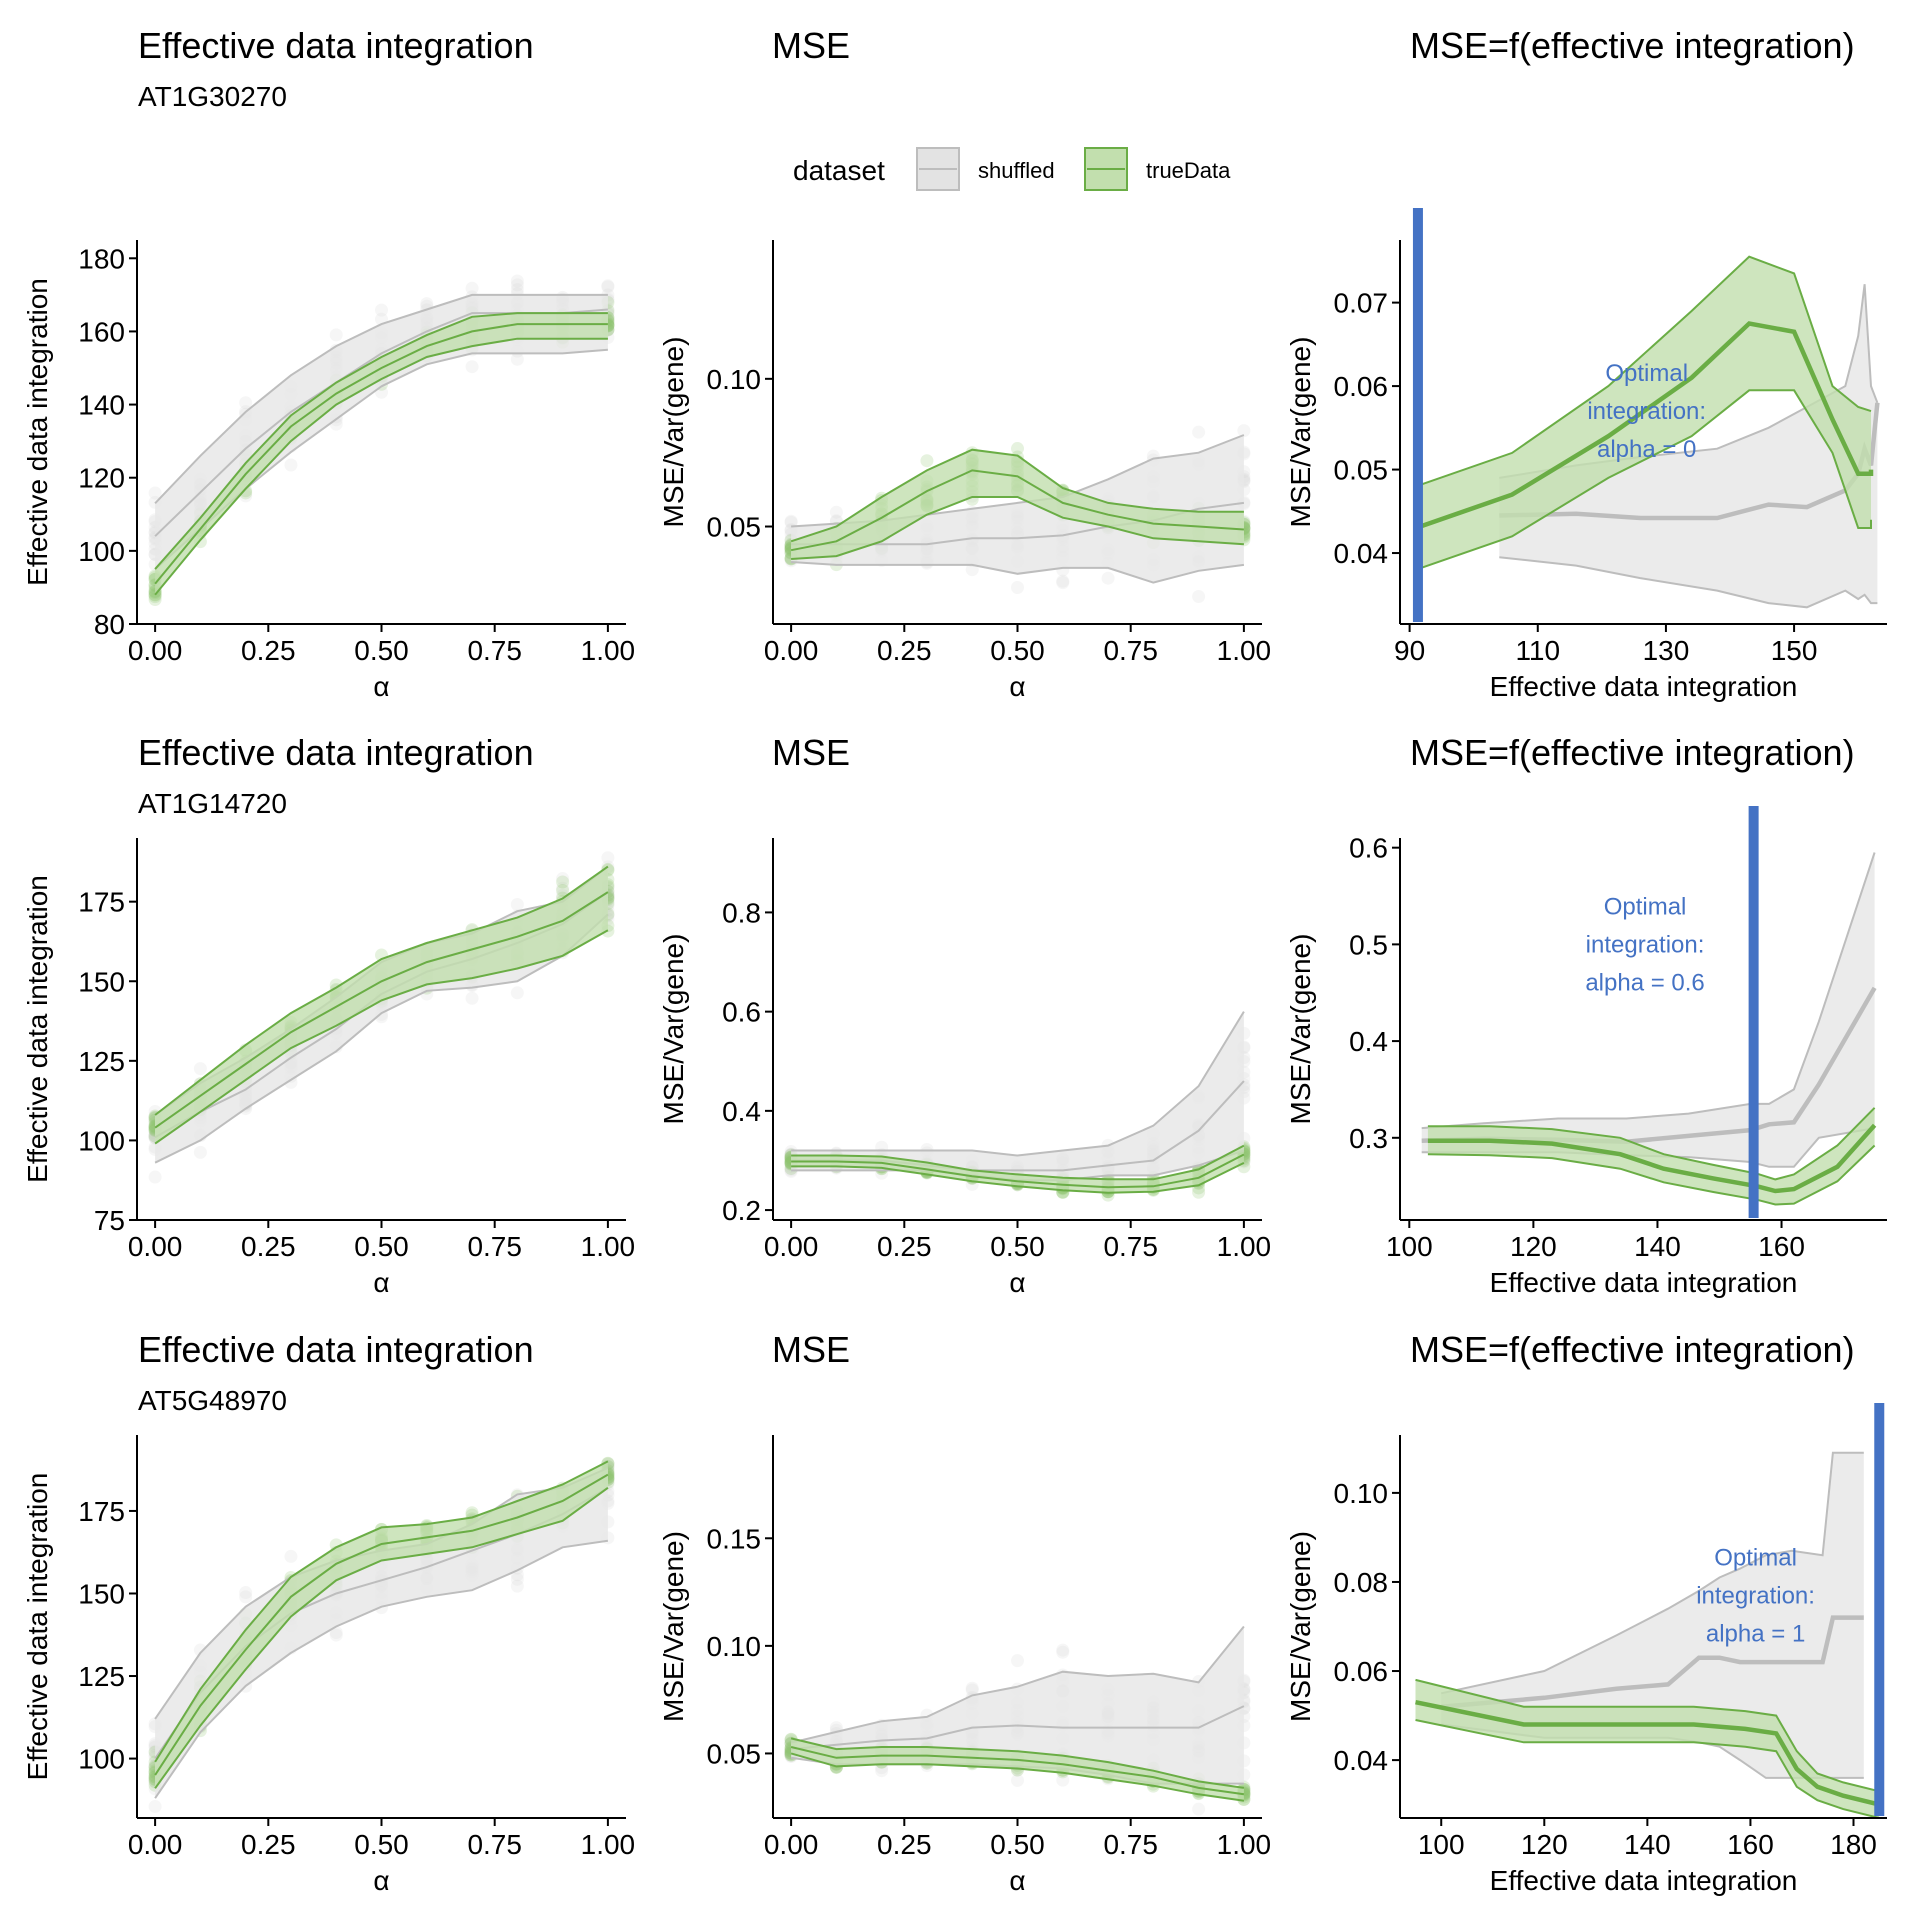 This screenshot has height=1920, width=1920. Describe the element at coordinates (101, 478) in the screenshot. I see `y-tick-label: 120` at that location.